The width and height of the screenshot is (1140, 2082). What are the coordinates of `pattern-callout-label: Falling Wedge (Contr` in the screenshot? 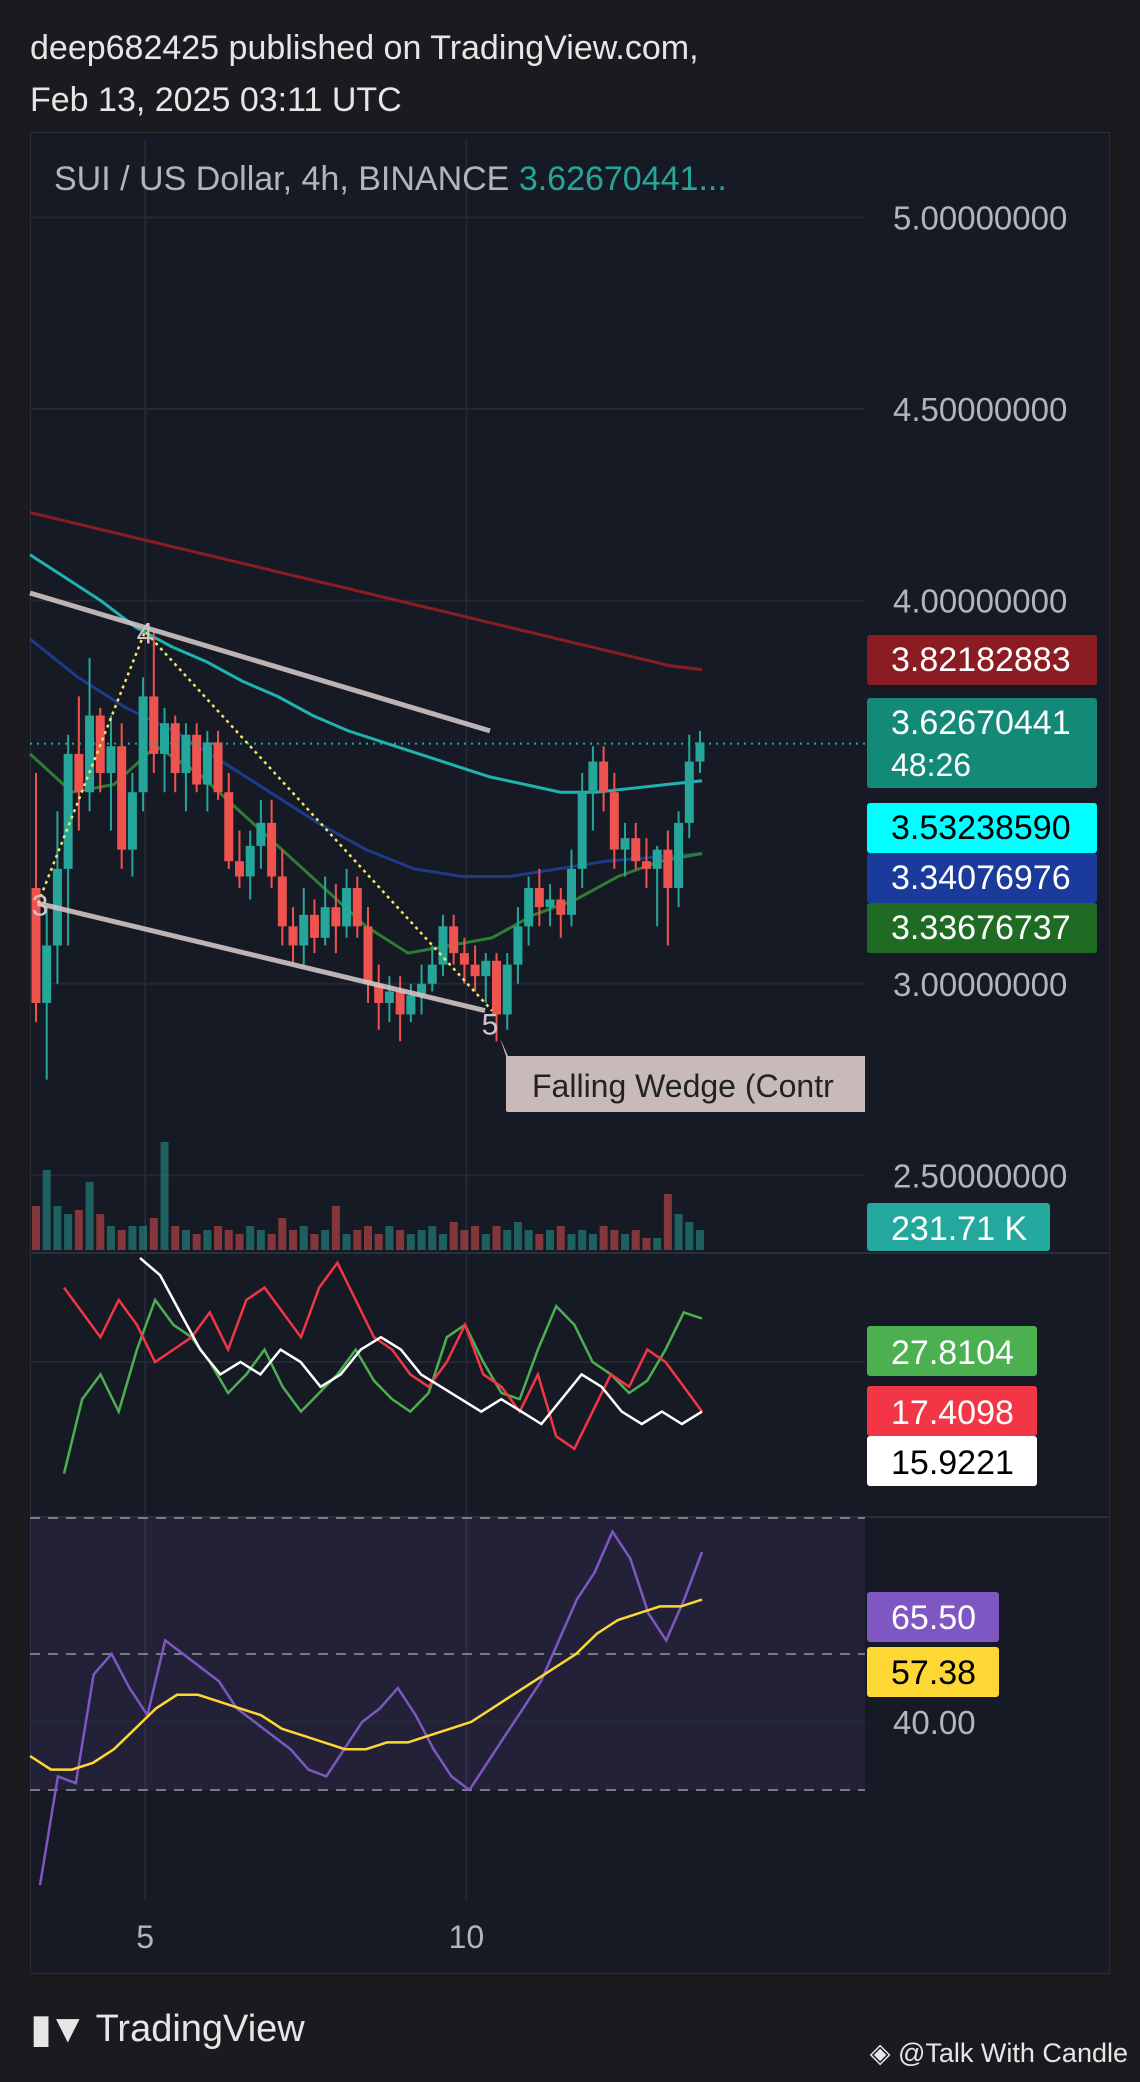 It's located at (683, 1086).